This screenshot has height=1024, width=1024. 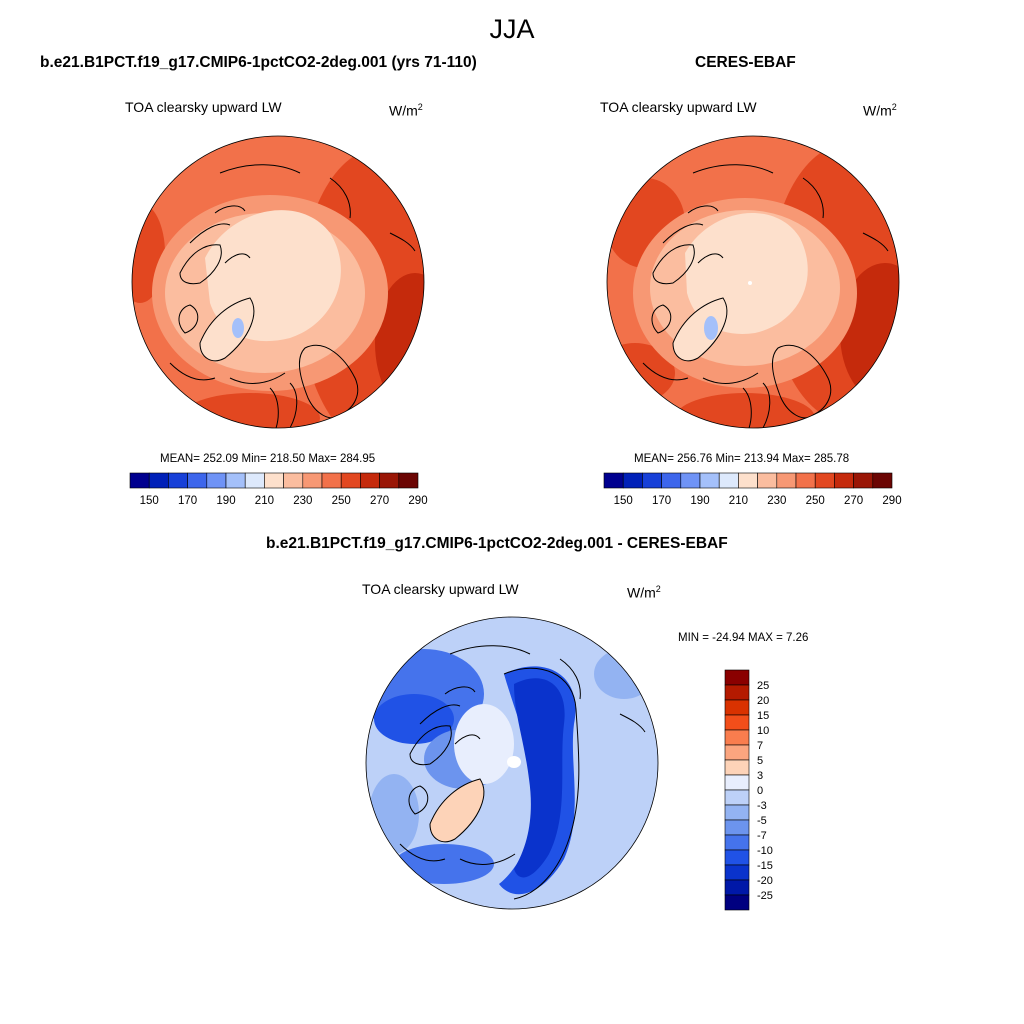 What do you see at coordinates (661, 501) in the screenshot?
I see `panel-obs-colorbar-tick: 170` at bounding box center [661, 501].